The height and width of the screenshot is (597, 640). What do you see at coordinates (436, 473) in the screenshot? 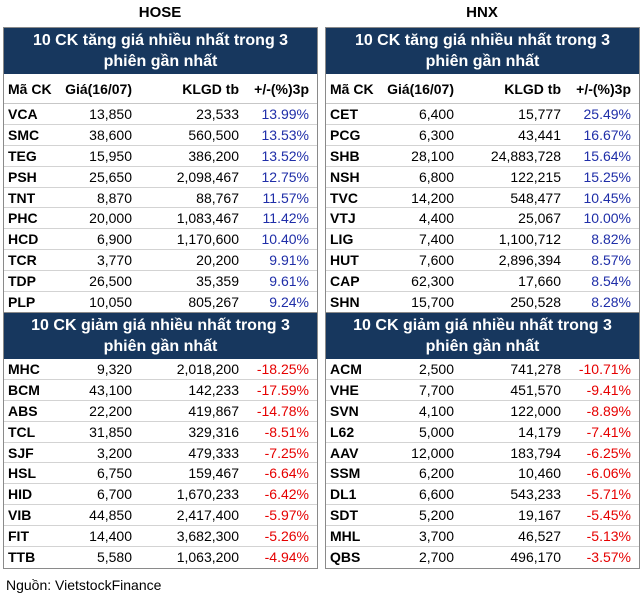
I see `price-cell: 6,200` at bounding box center [436, 473].